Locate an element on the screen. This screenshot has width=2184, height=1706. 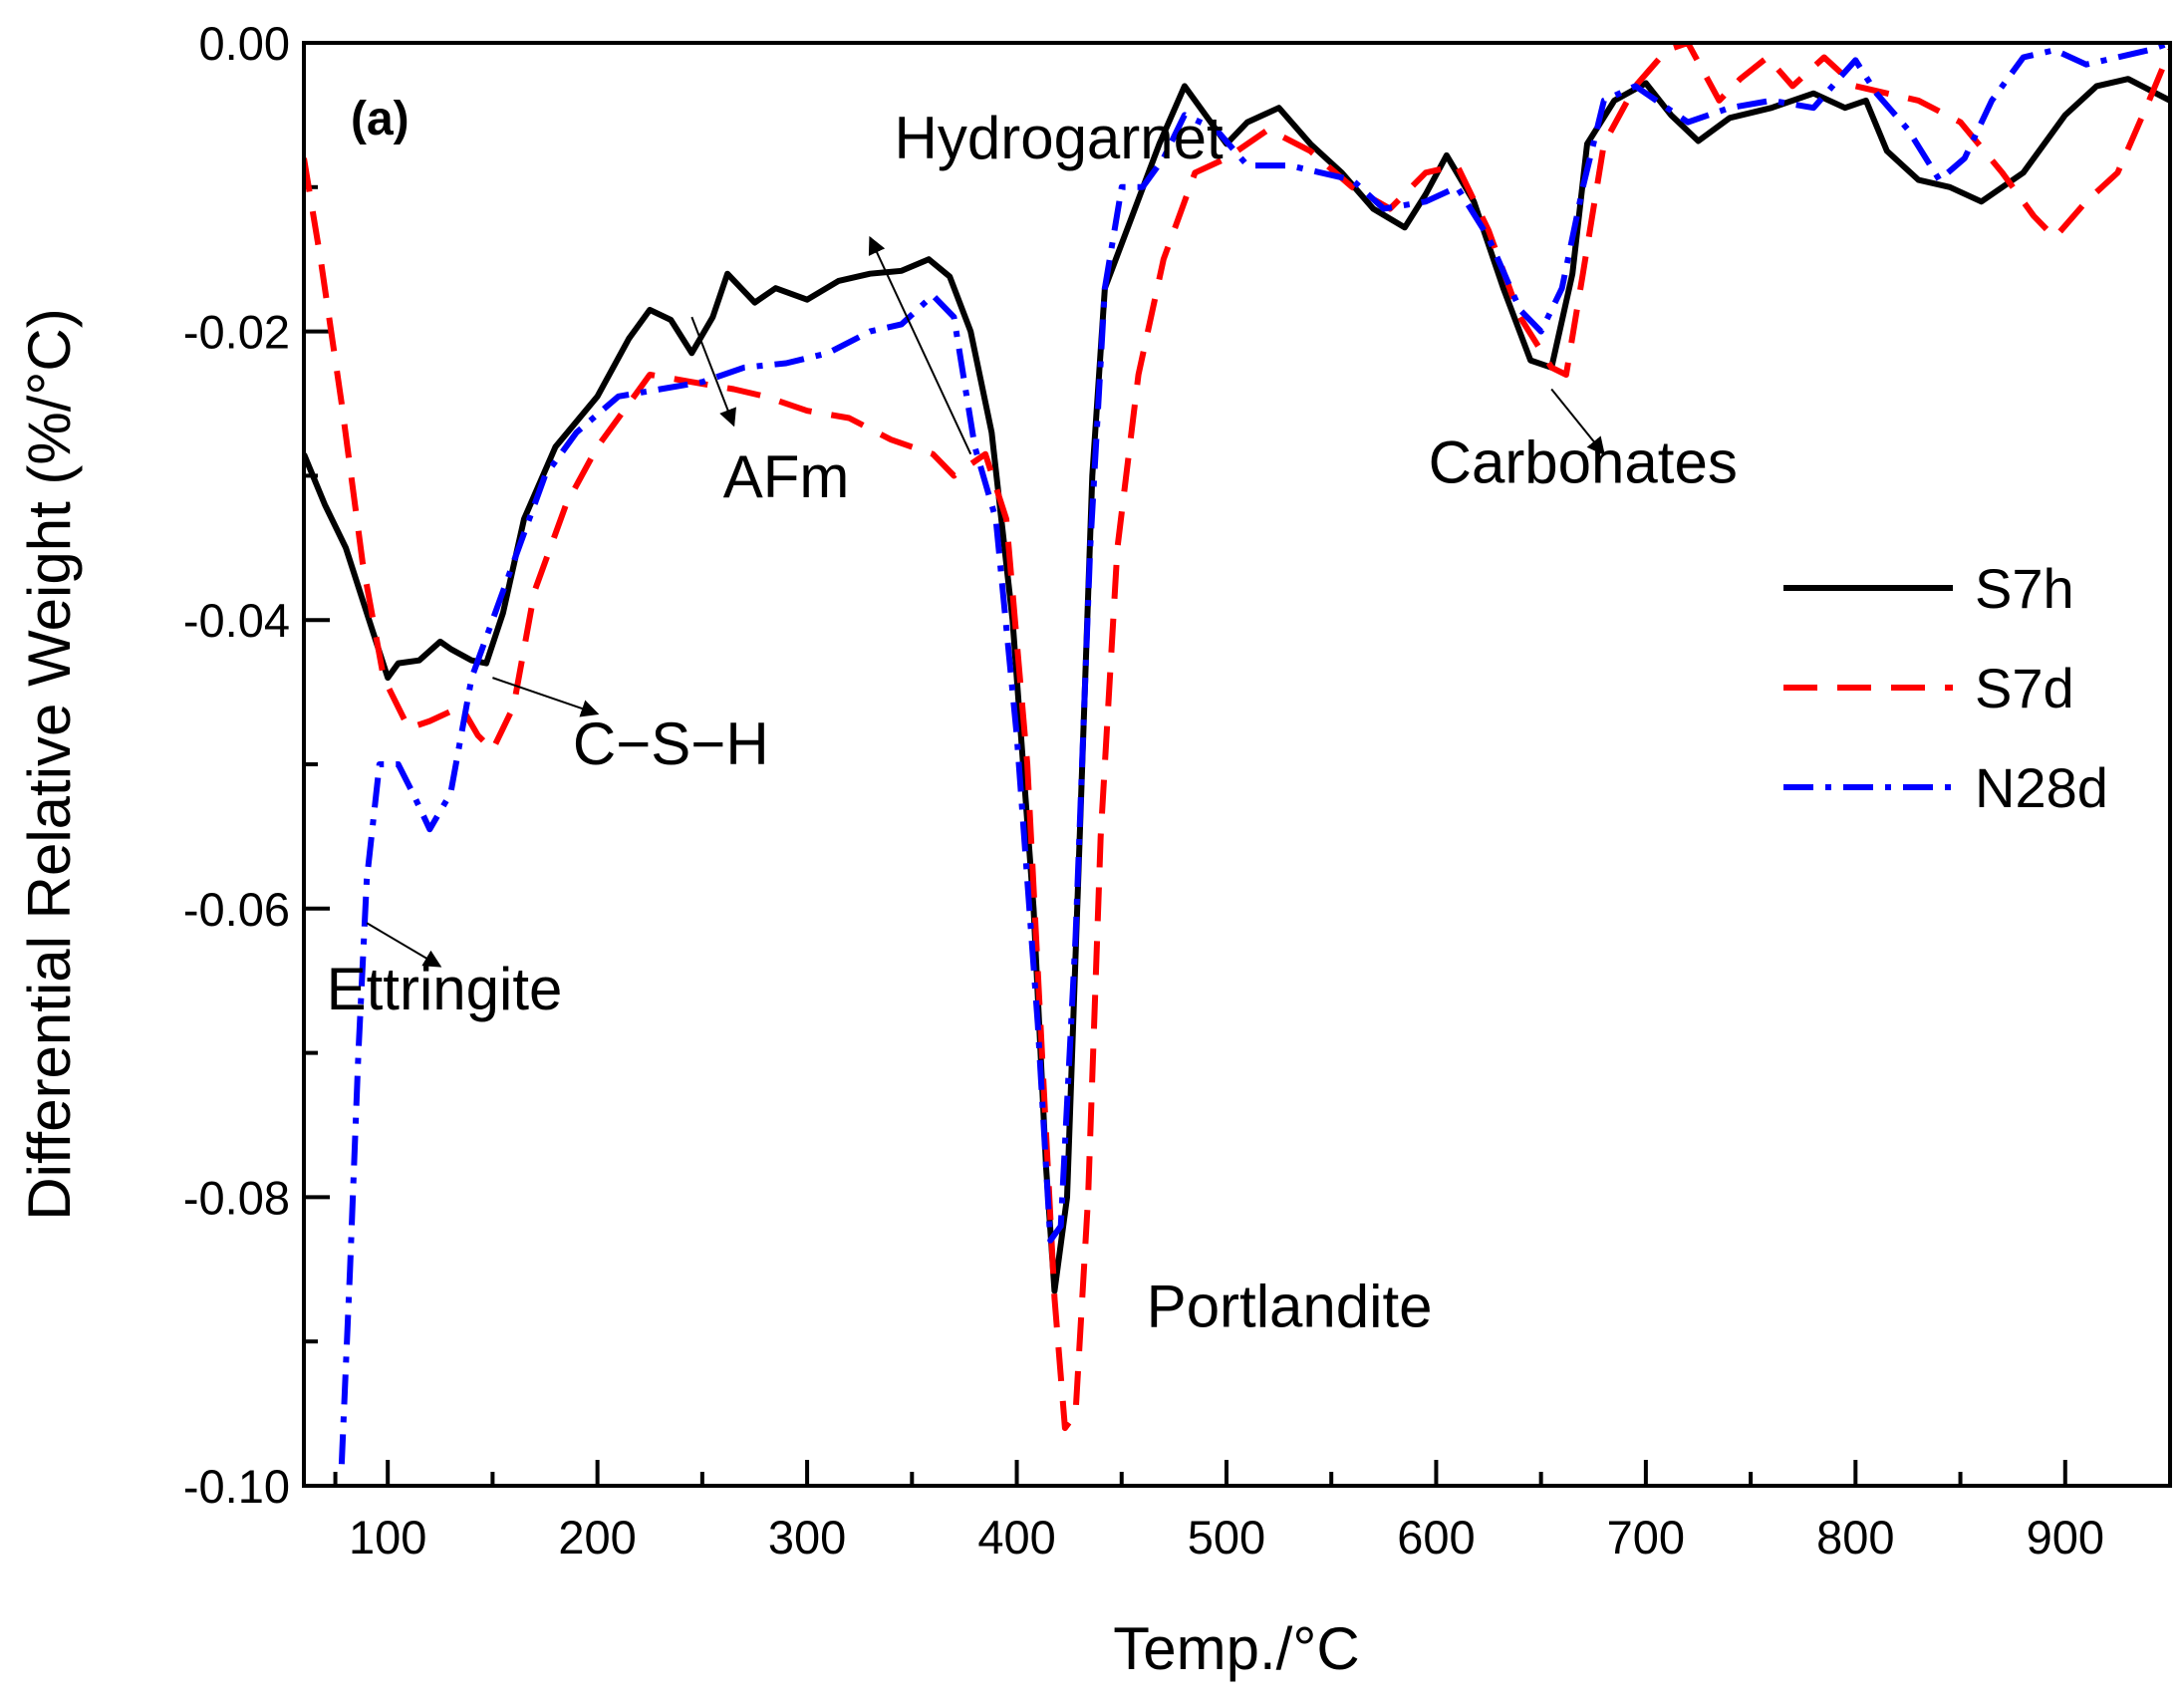
panel-label: (a) is located at coordinates (380, 119).